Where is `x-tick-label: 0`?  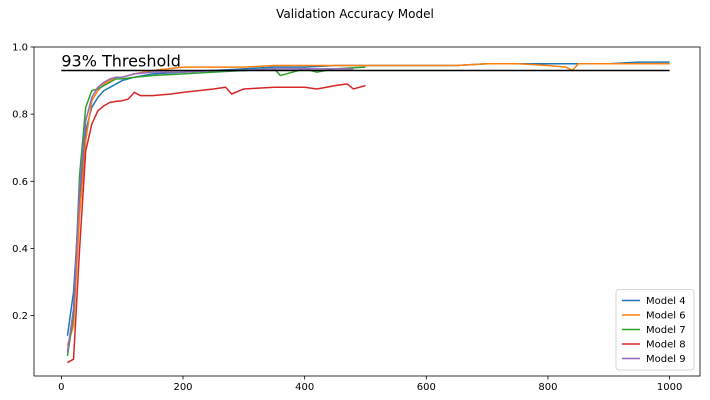
x-tick-label: 0 is located at coordinates (61, 387).